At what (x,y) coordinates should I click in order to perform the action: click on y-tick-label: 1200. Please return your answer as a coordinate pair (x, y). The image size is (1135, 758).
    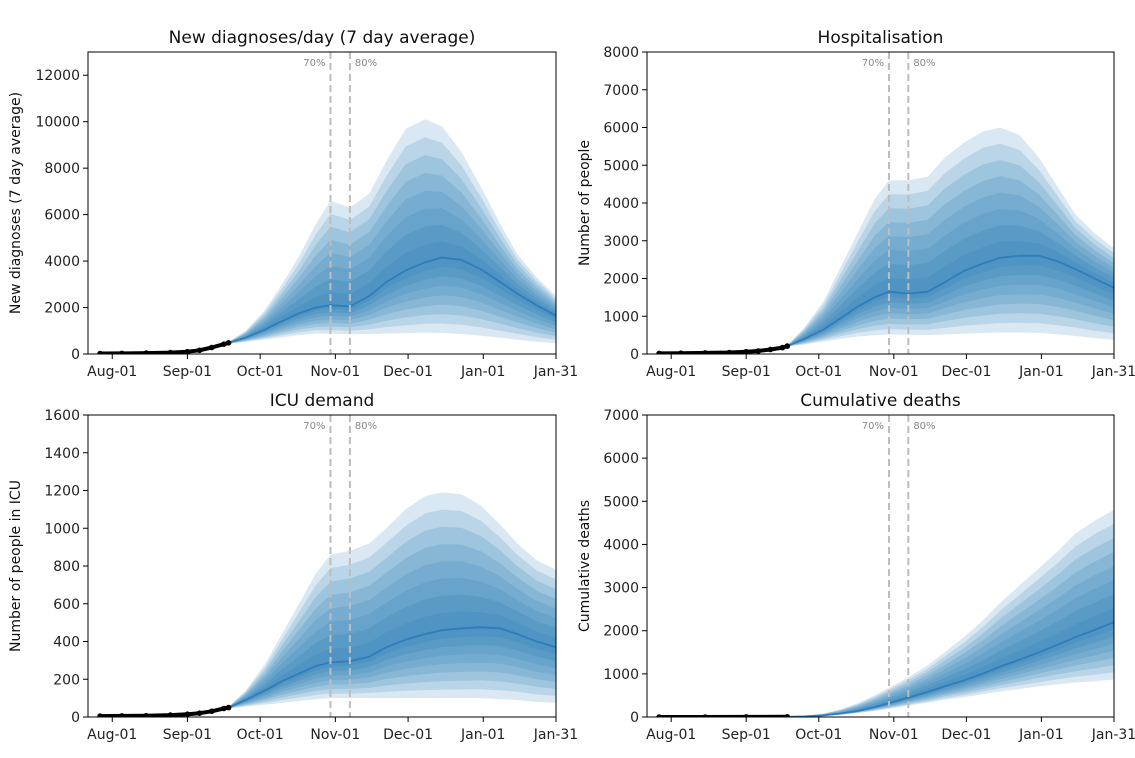
    Looking at the image, I should click on (62, 492).